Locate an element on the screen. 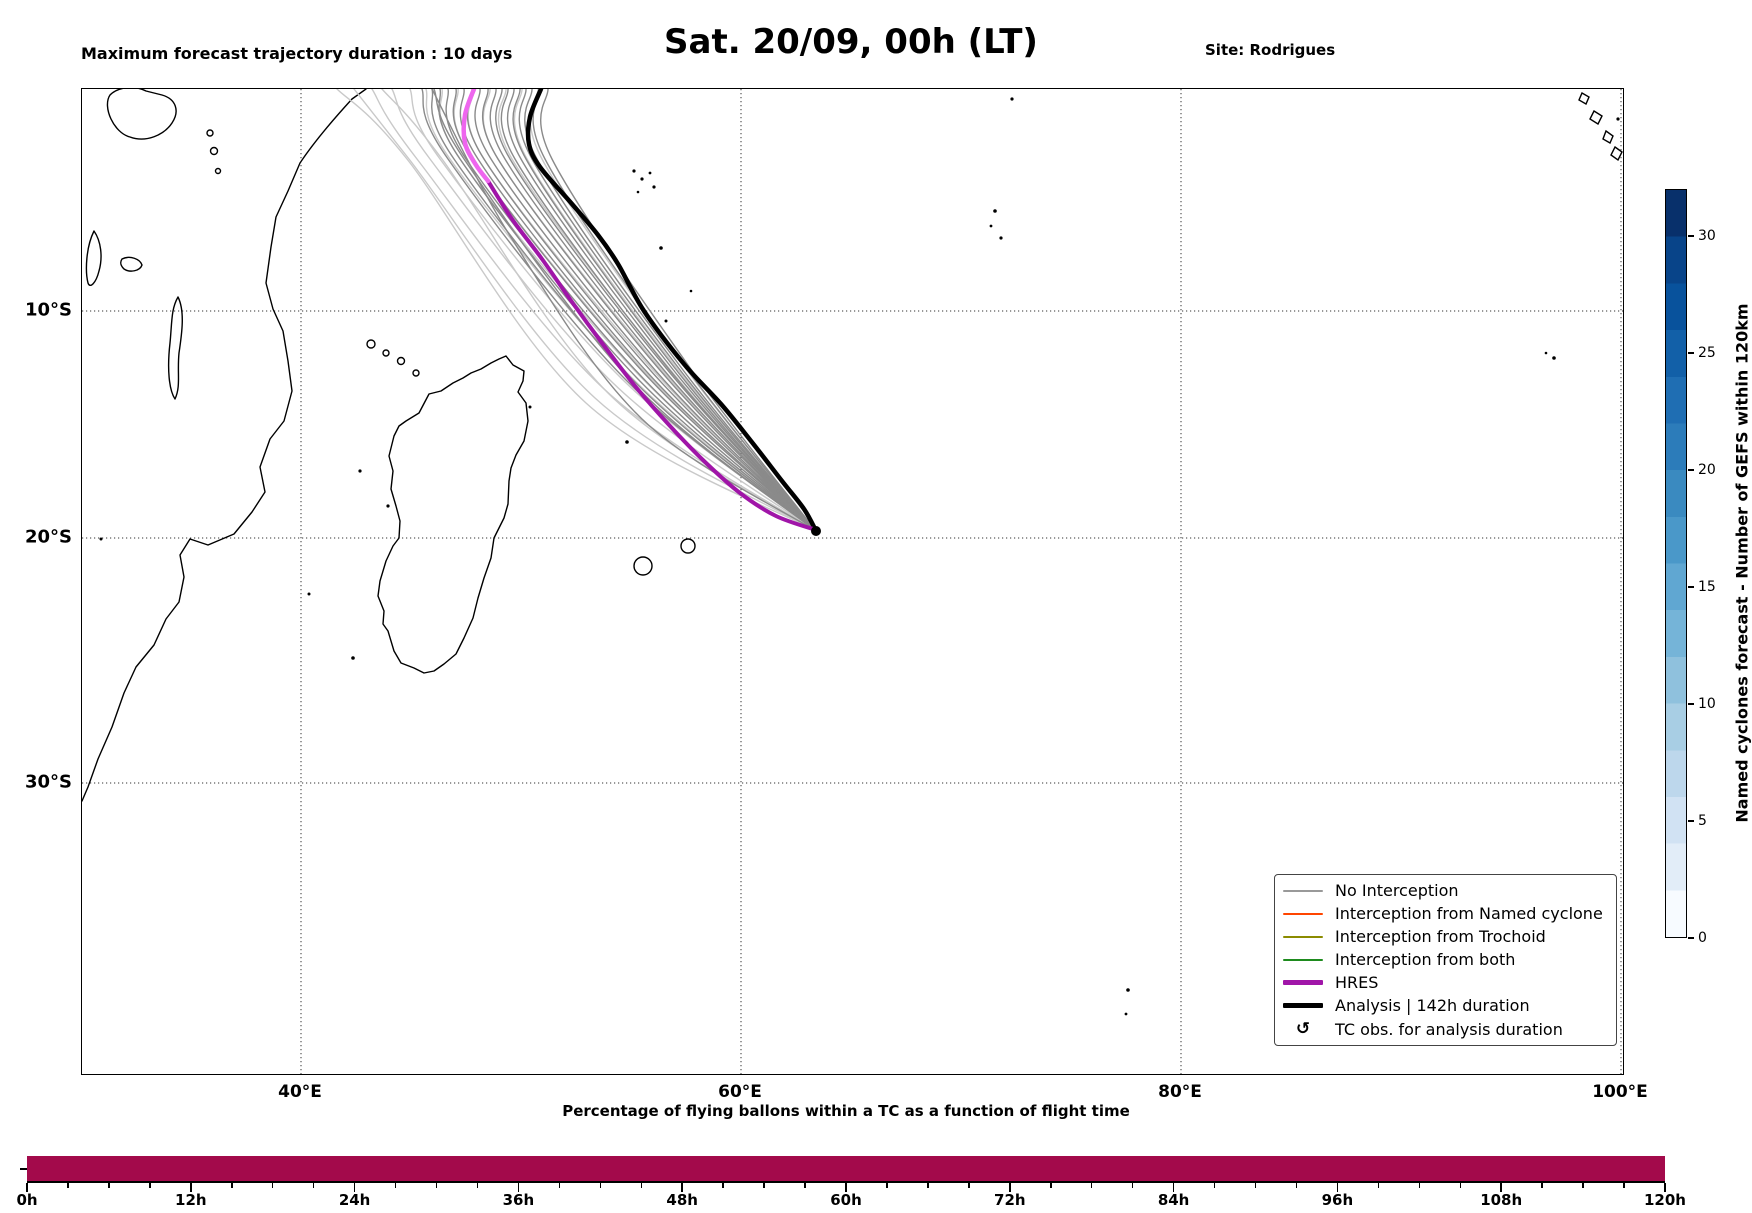 This screenshot has height=1213, width=1752. xtick-label: 80°E is located at coordinates (1180, 1092).